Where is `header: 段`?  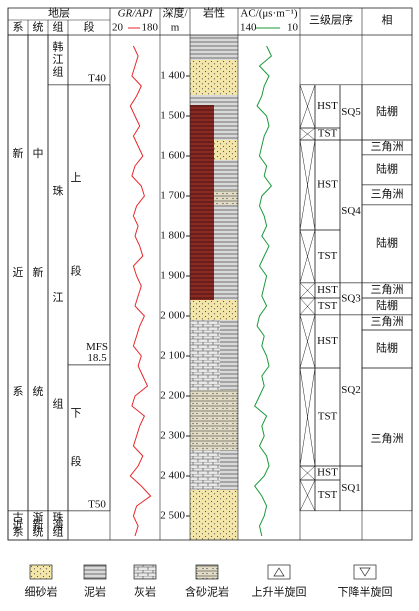
header: 段 is located at coordinates (89, 27).